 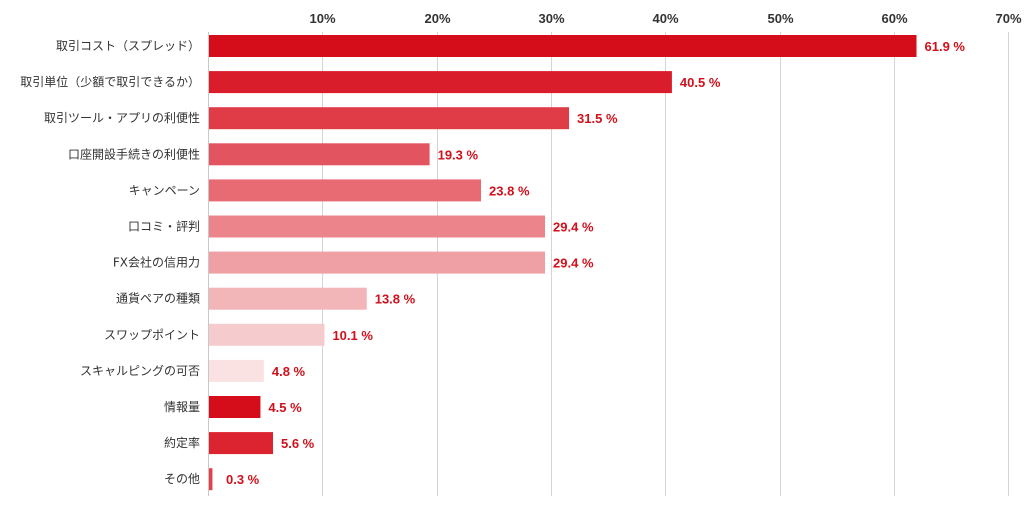 I want to click on value-label: 19.3 %, so click(x=458, y=154).